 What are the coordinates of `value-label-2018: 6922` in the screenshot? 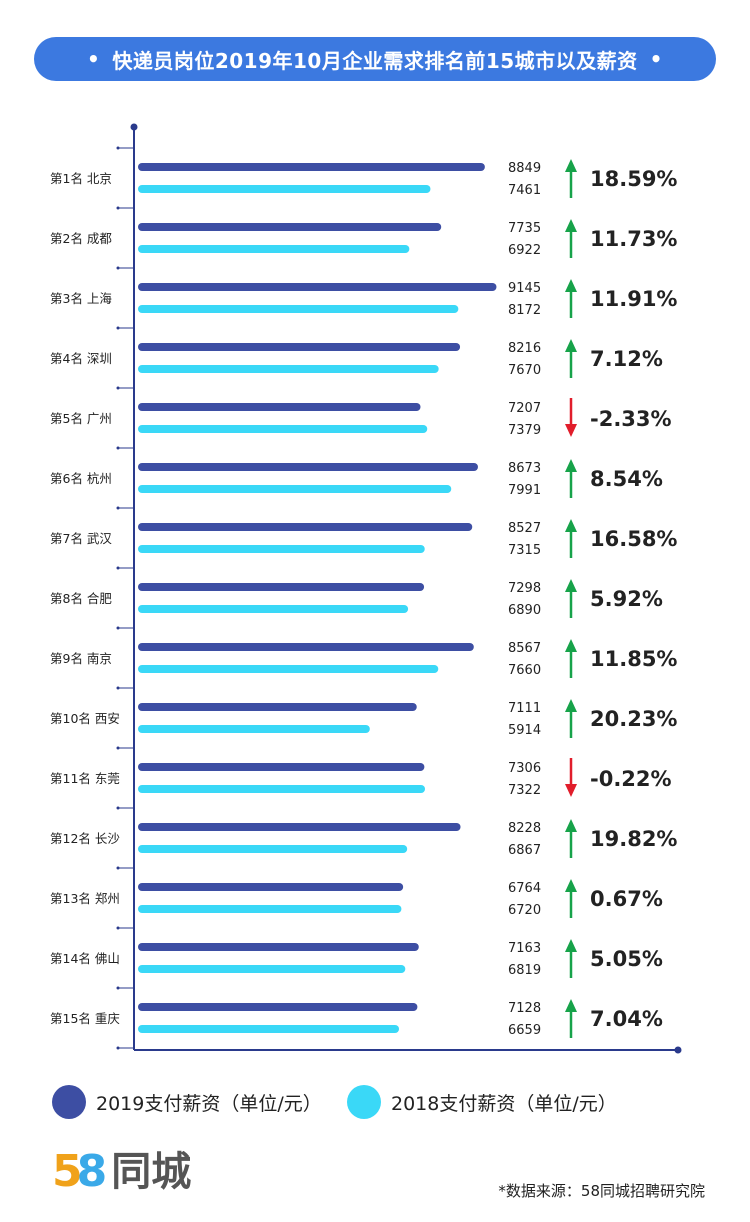 It's located at (524, 250).